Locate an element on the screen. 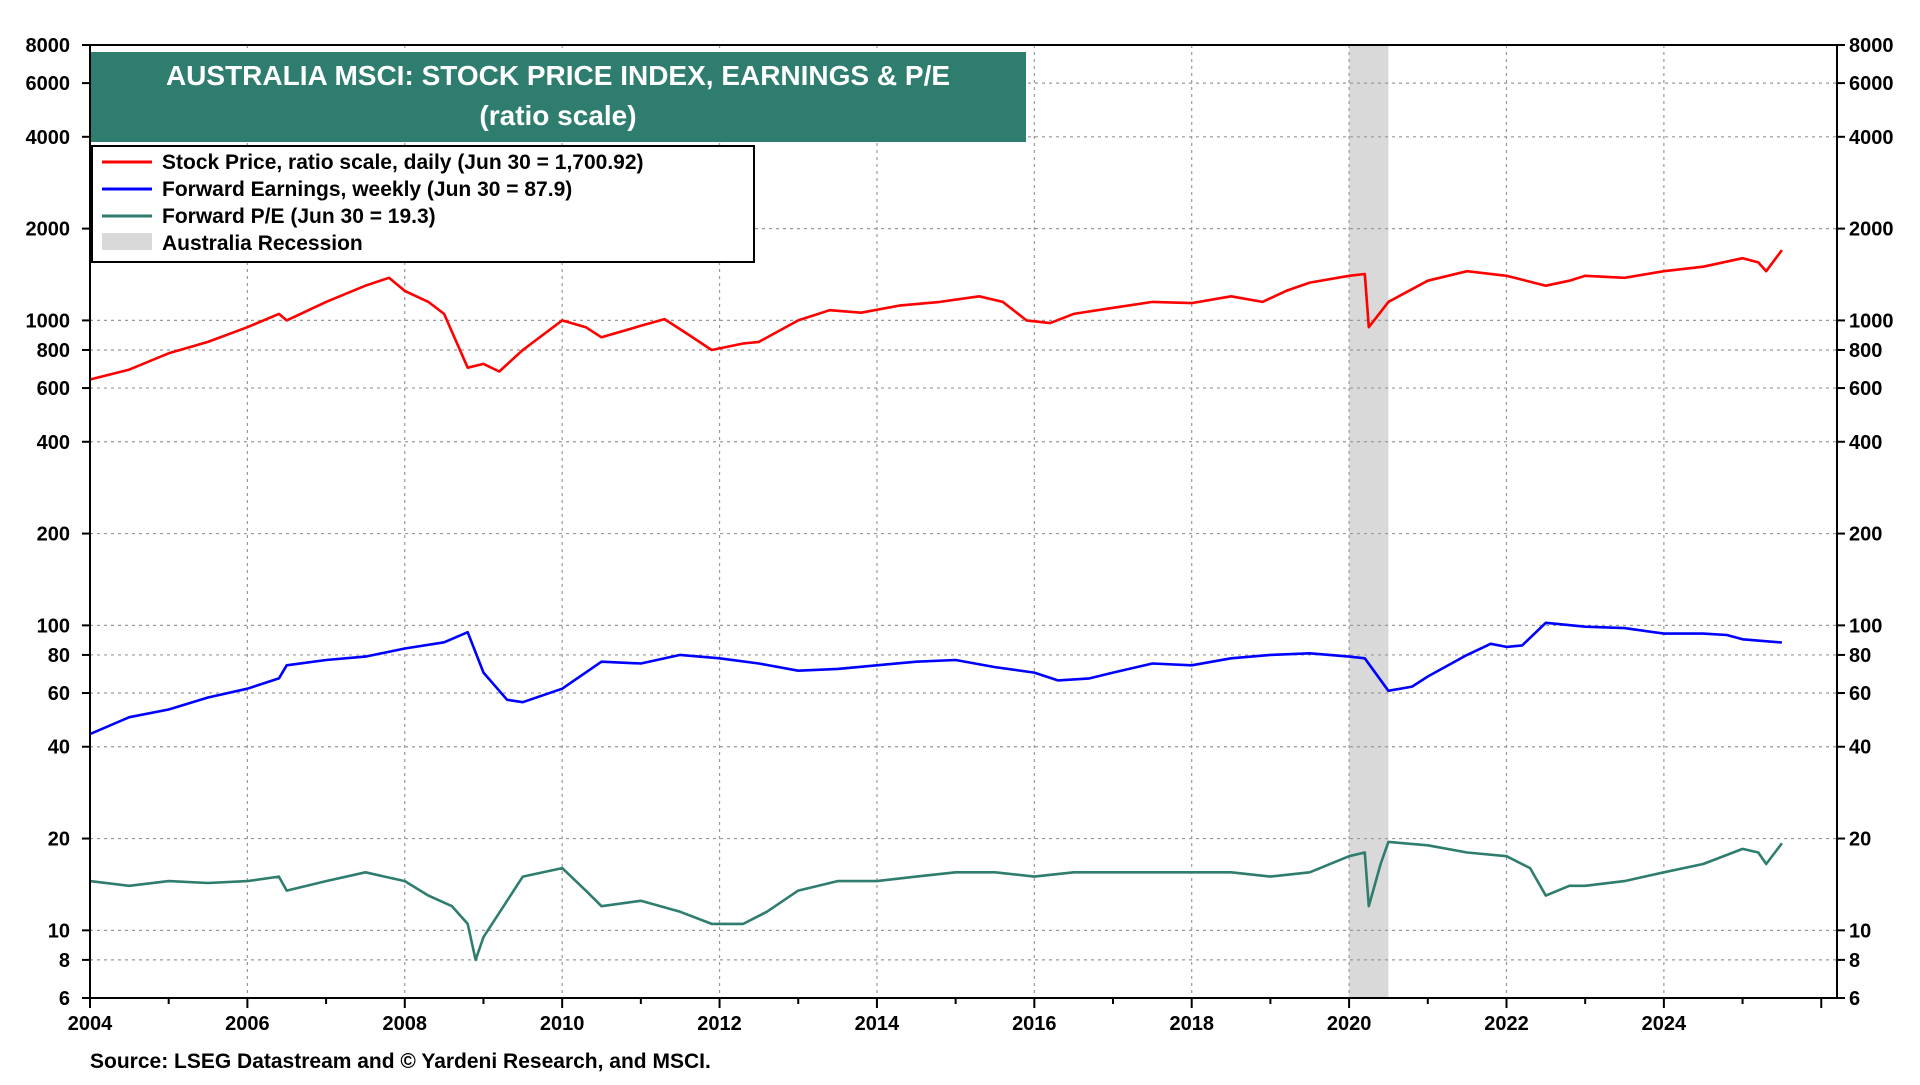  legend-label-recession: Australia Recession is located at coordinates (262, 243).